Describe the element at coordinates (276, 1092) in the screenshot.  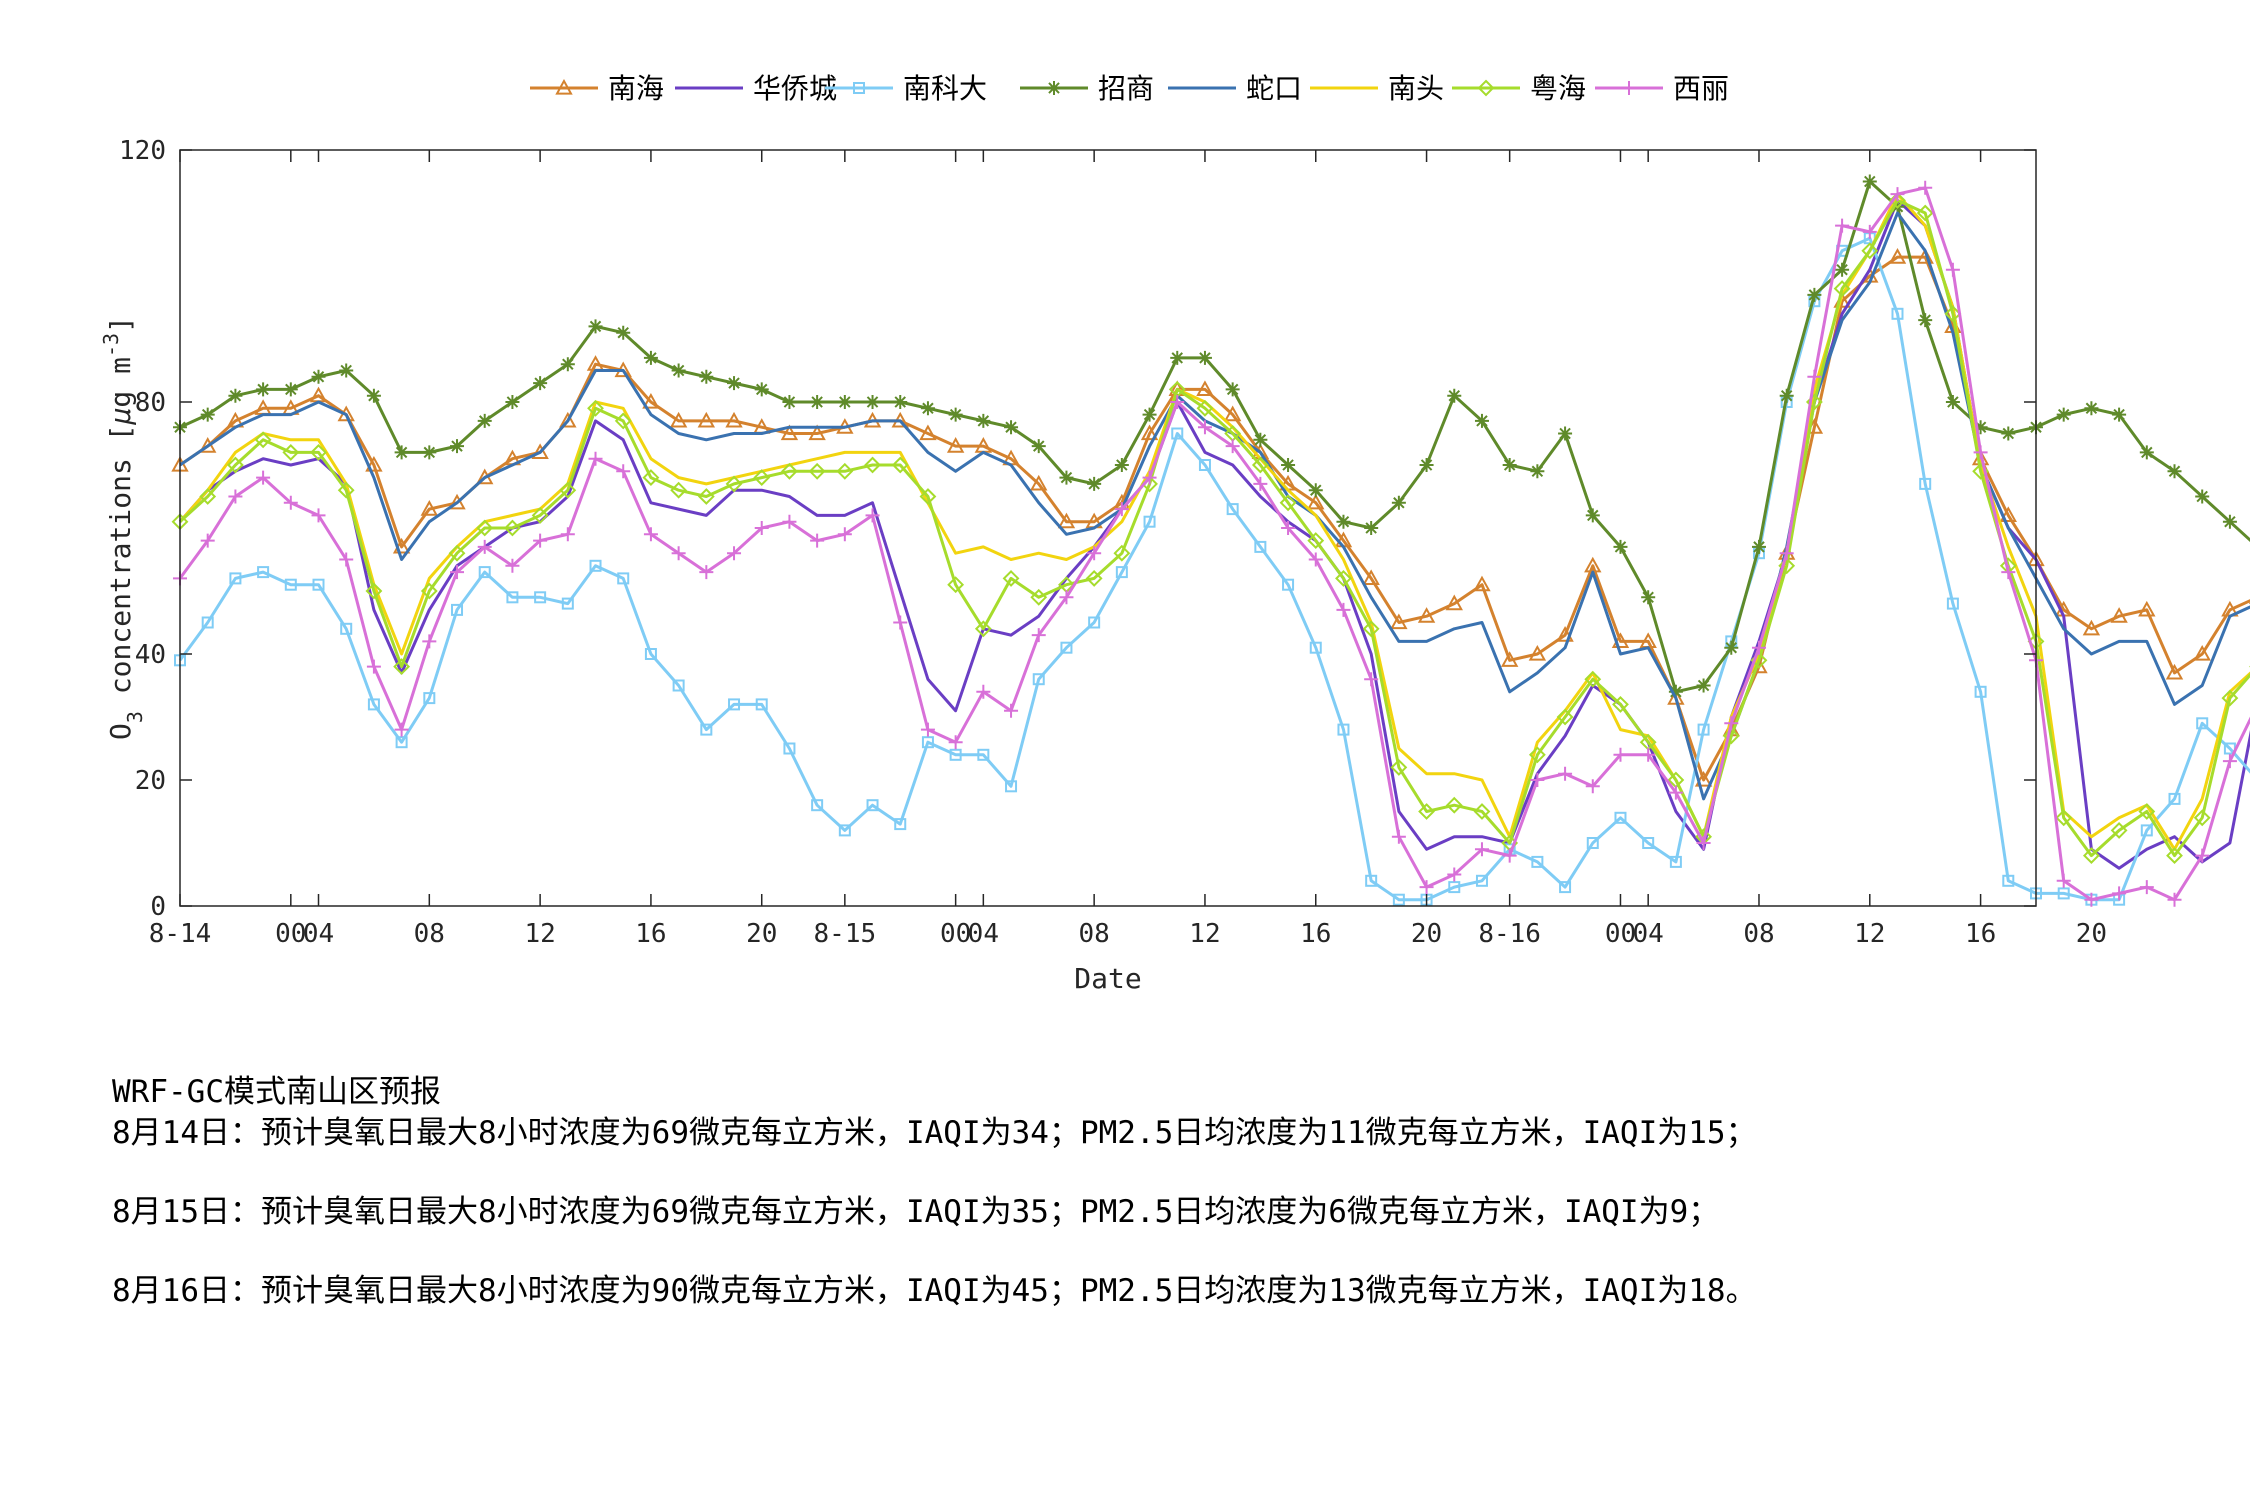
I see `caption-title: WRF-GC模式南山区预报` at that location.